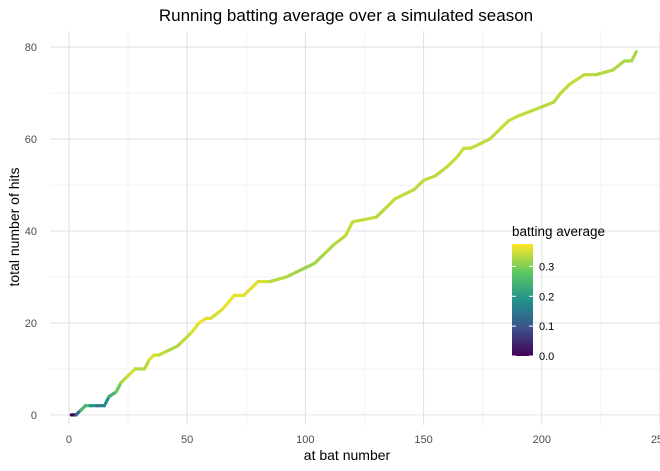 This screenshot has height=471, width=660. I want to click on y-tick-label: 40, so click(31, 232).